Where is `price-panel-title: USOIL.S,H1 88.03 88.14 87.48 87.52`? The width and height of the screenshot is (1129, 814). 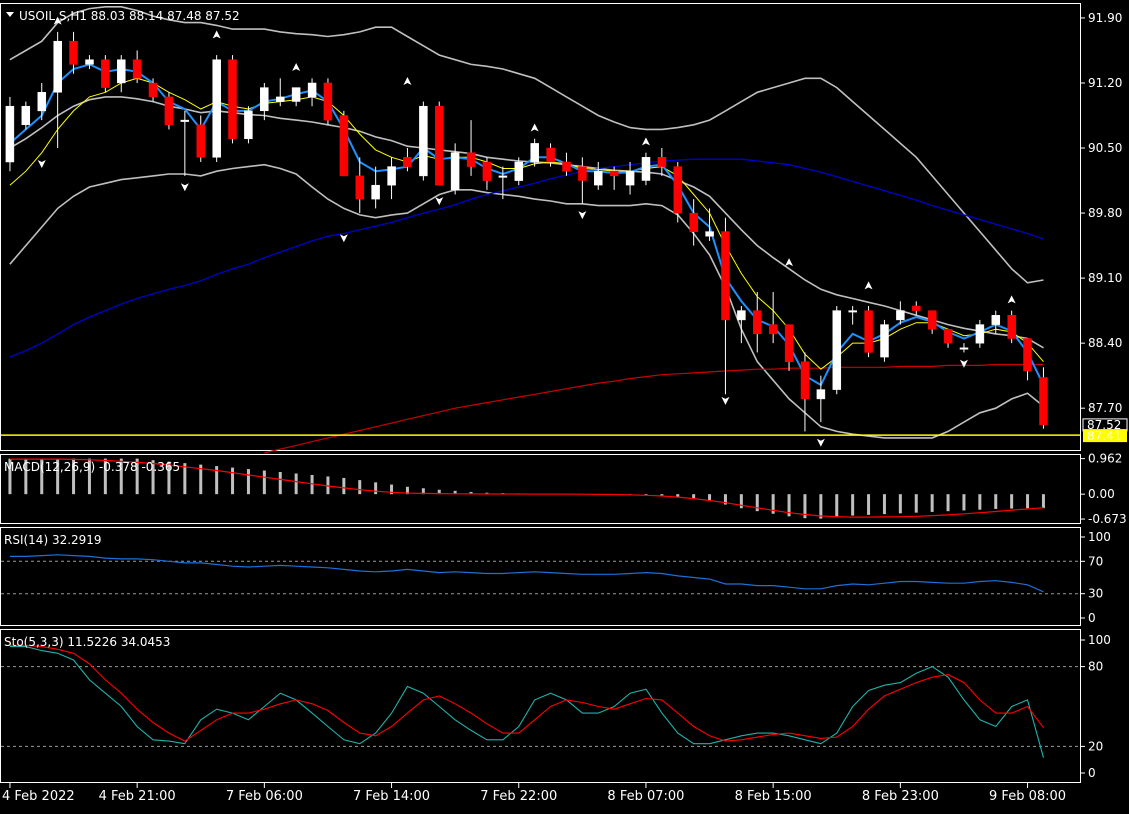 price-panel-title: USOIL.S,H1 88.03 88.14 87.48 87.52 is located at coordinates (129, 16).